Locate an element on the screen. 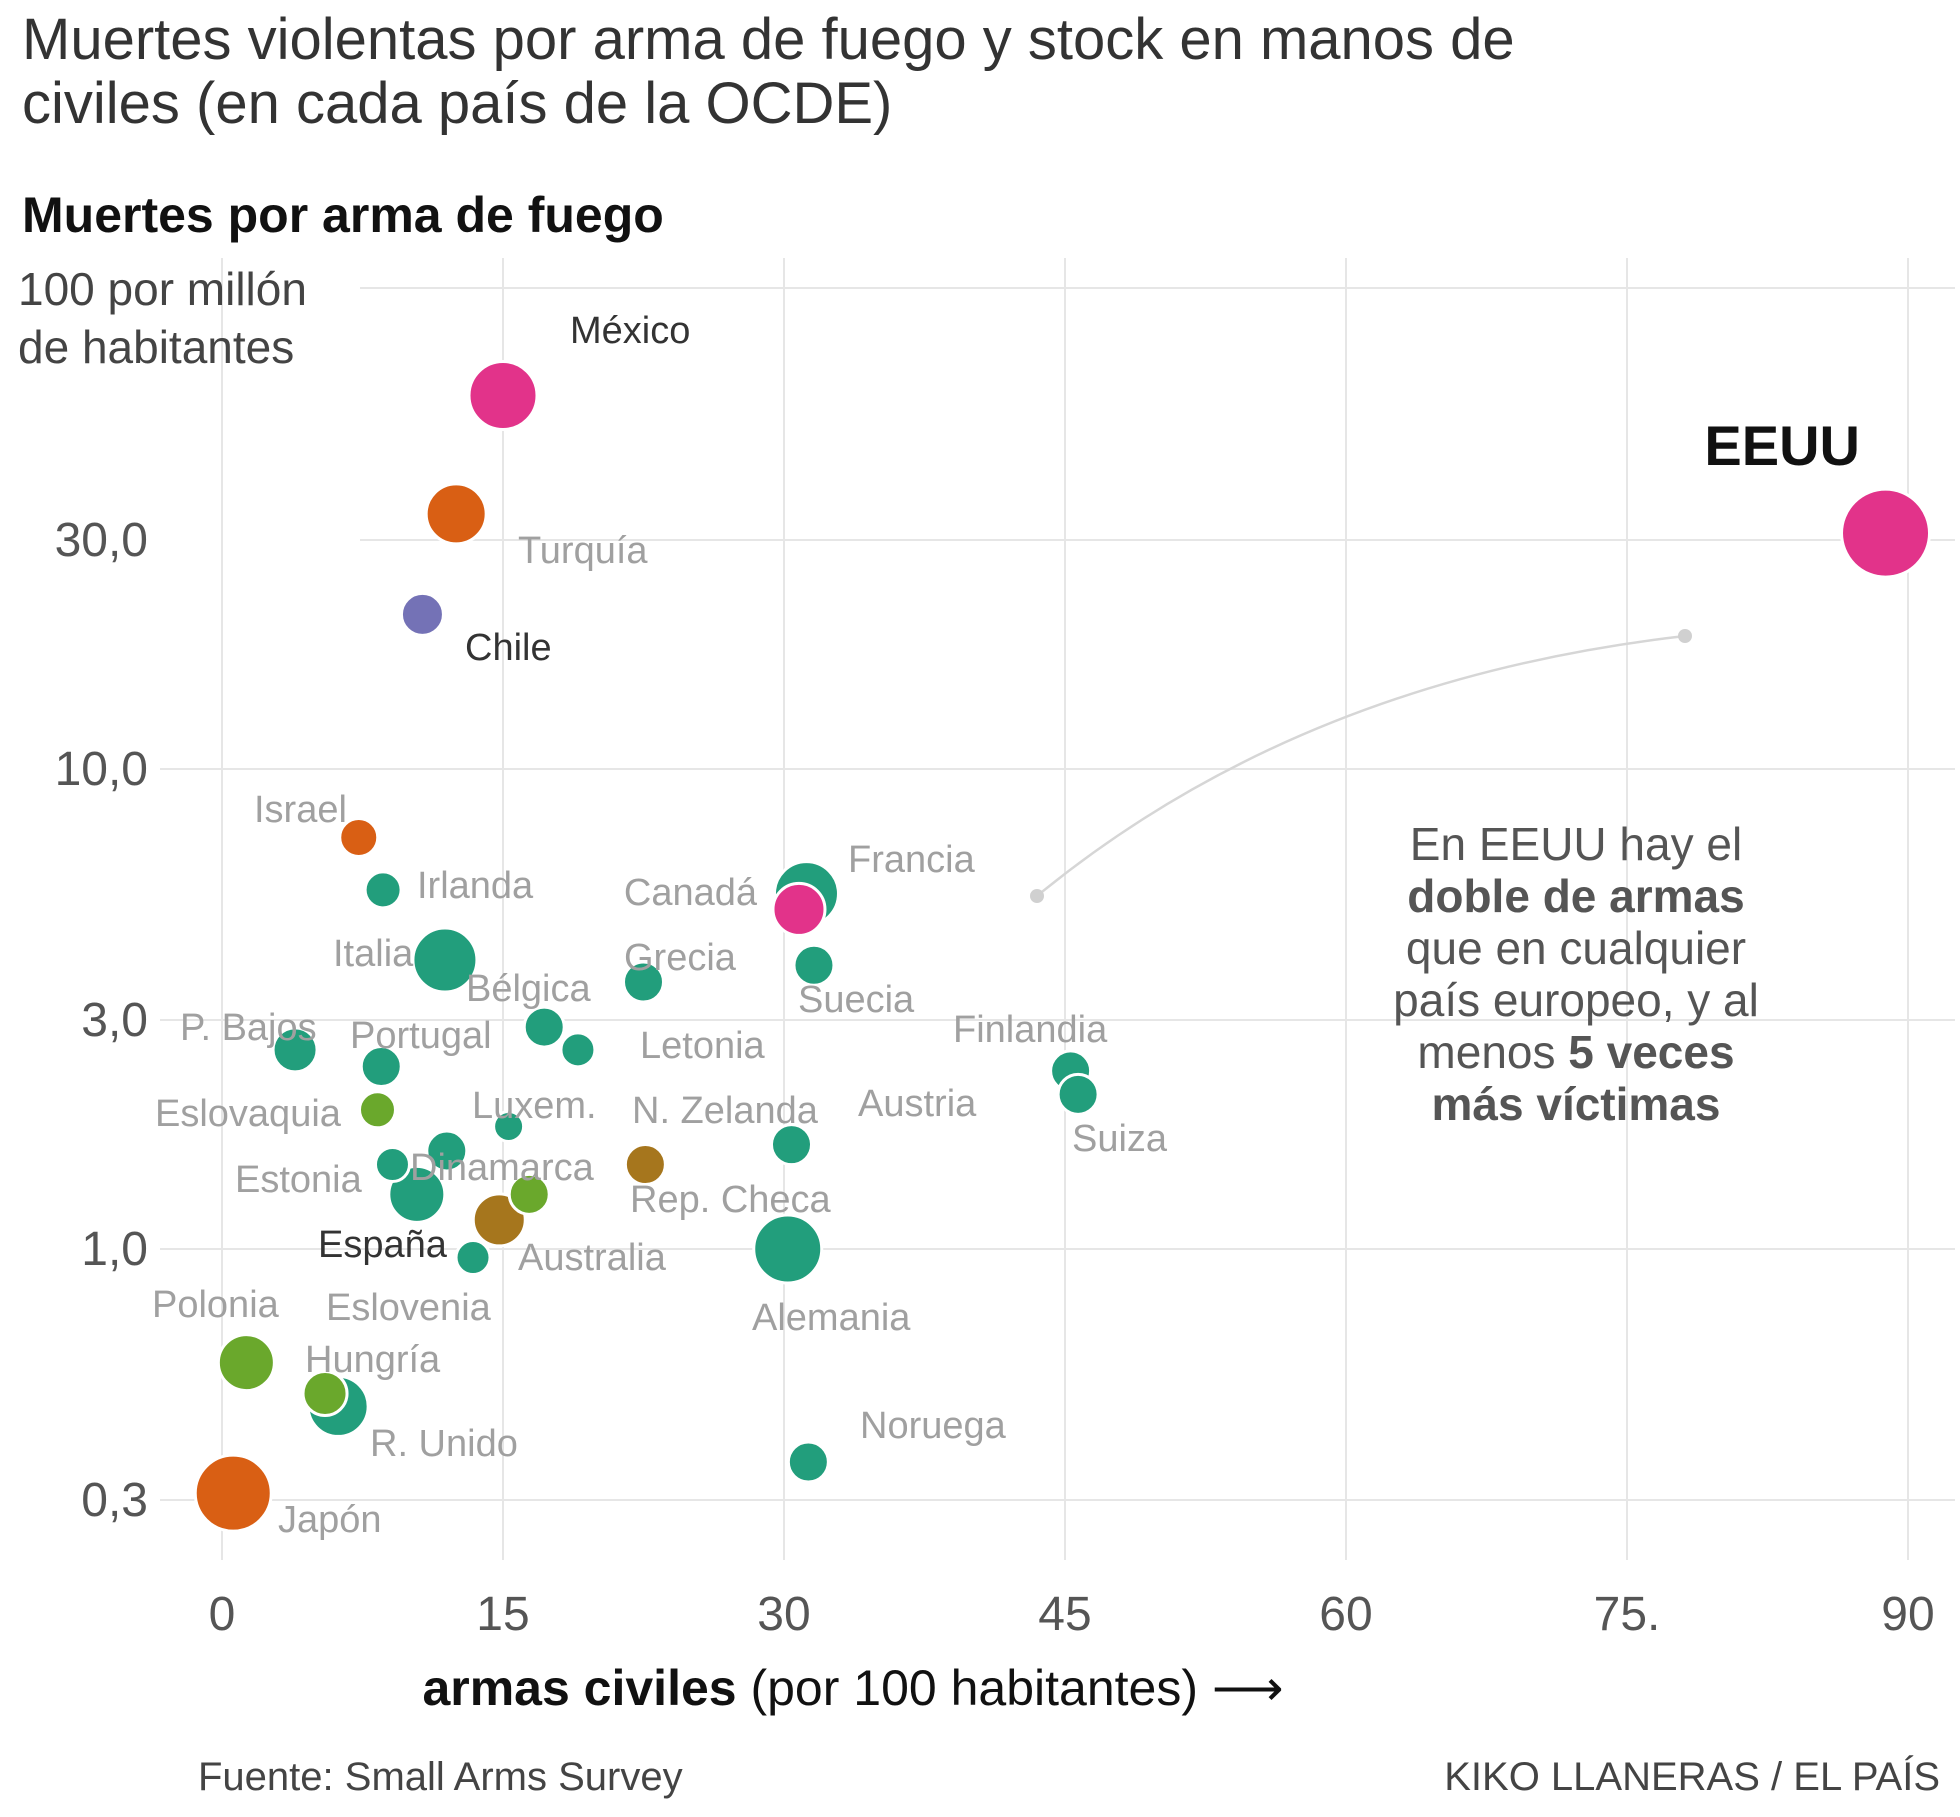 The height and width of the screenshot is (1817, 1960). annotation-segment: menos is located at coordinates (1492, 1052).